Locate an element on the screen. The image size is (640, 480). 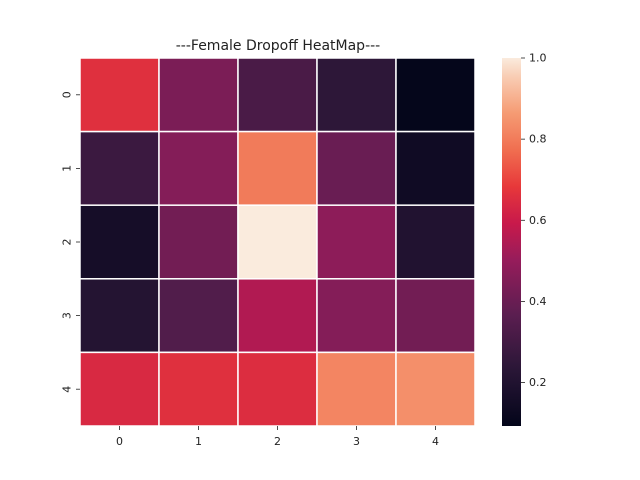
y-axis: 0 1 2 3 4 is located at coordinates (70, 242).